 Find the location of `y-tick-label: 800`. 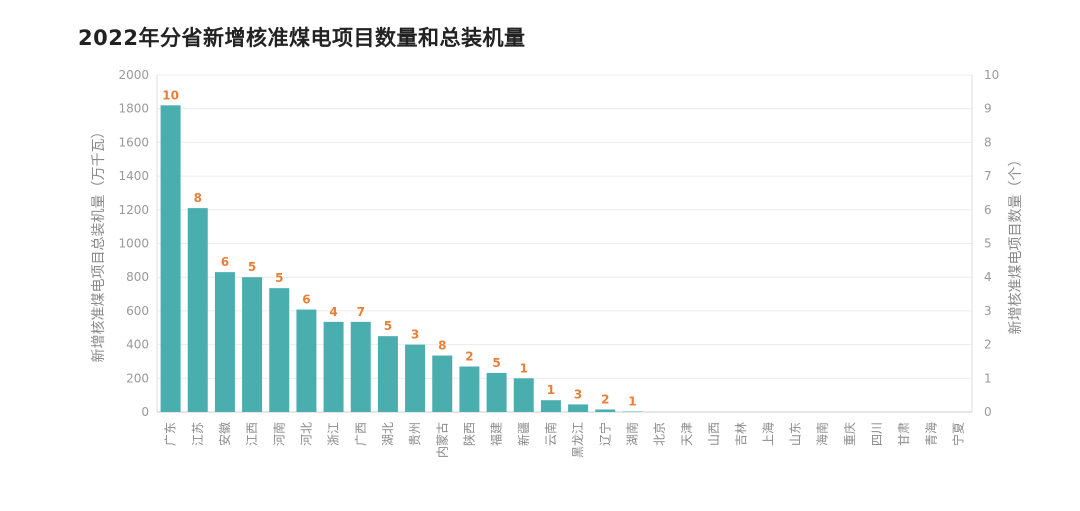

y-tick-label: 800 is located at coordinates (137, 277).